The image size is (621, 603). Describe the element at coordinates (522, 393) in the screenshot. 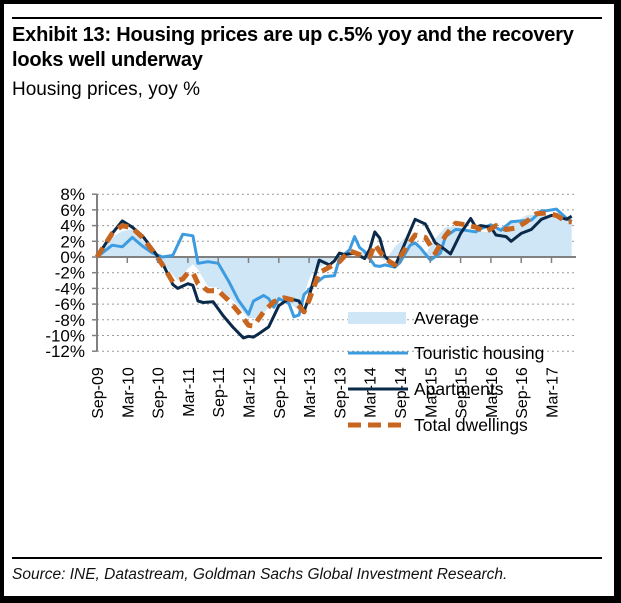

I see `x-tick-label: Sep-16` at that location.